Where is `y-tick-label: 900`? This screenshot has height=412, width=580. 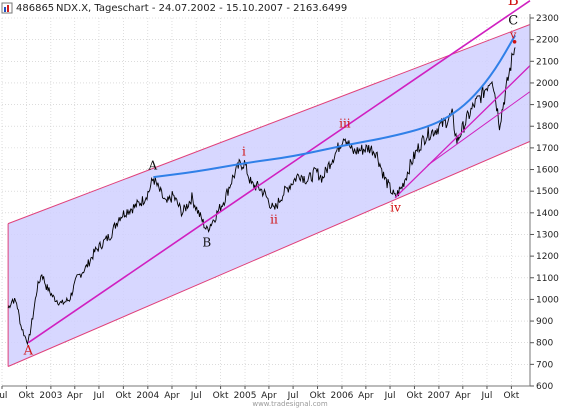 y-tick-label: 900 is located at coordinates (544, 322).